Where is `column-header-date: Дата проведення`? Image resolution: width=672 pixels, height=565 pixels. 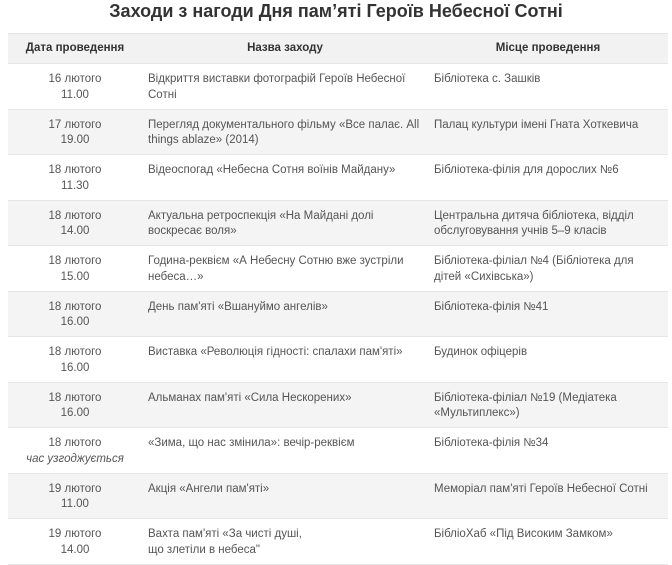 column-header-date: Дата проведення is located at coordinates (75, 47).